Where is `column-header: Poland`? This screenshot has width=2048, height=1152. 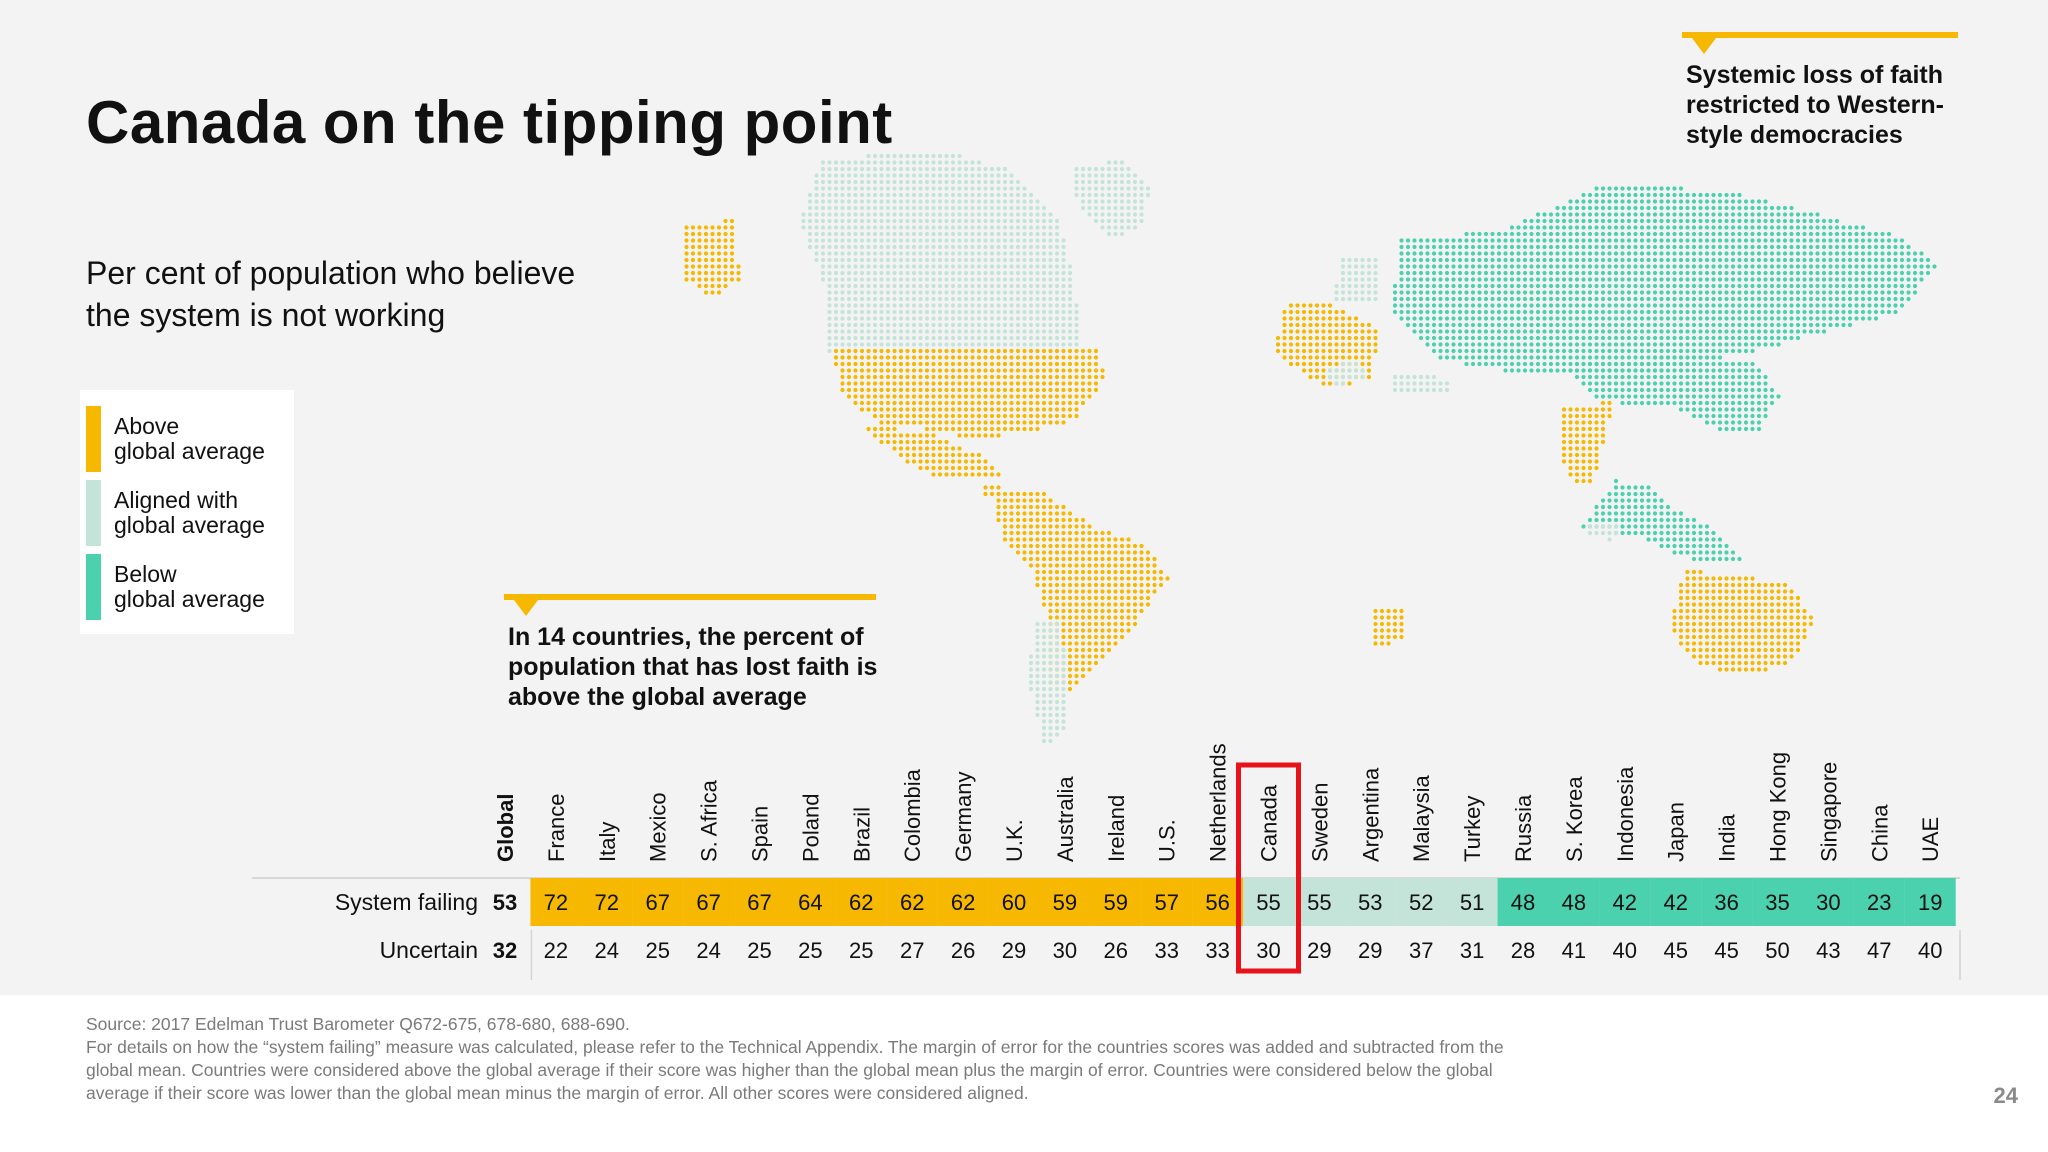
column-header: Poland is located at coordinates (810, 827).